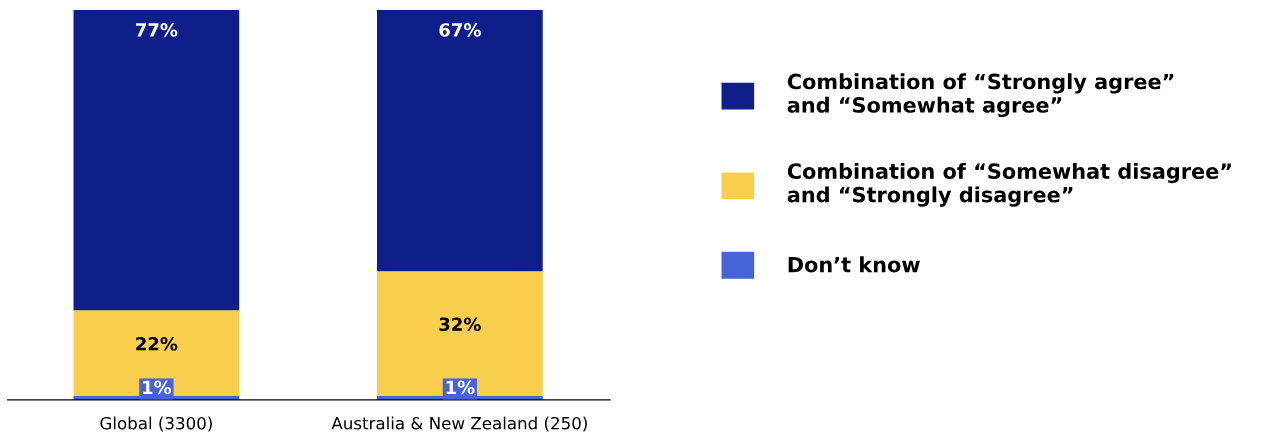 This screenshot has height=439, width=1279. I want to click on data-label: 67%, so click(460, 30).